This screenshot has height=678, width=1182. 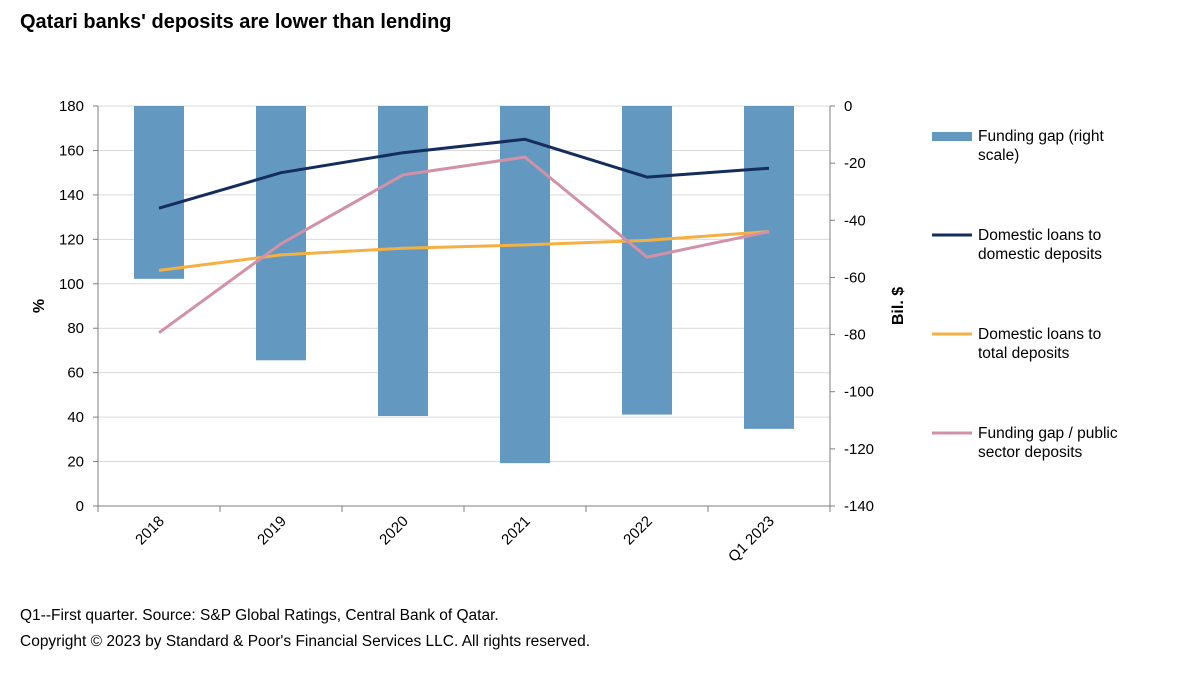 What do you see at coordinates (516, 531) in the screenshot?
I see `x-tick-label: 2021` at bounding box center [516, 531].